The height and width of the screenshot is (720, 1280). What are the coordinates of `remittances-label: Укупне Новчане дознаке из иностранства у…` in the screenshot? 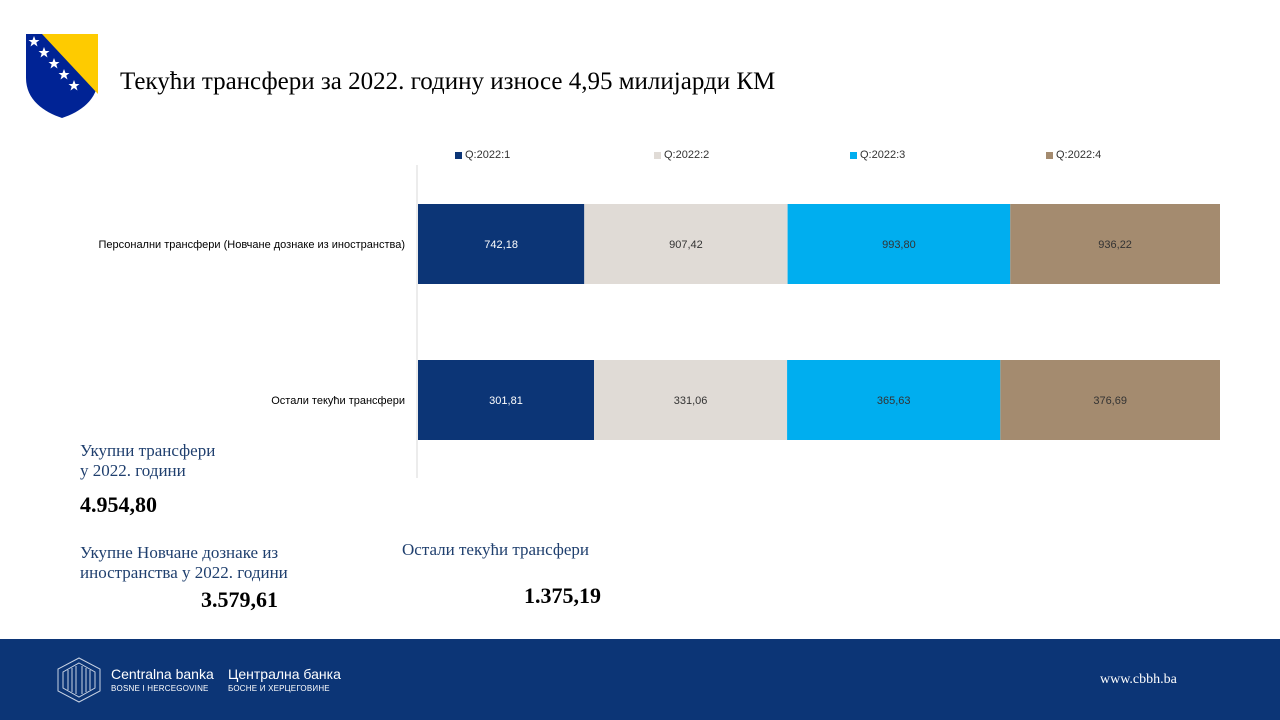 It's located at (184, 563).